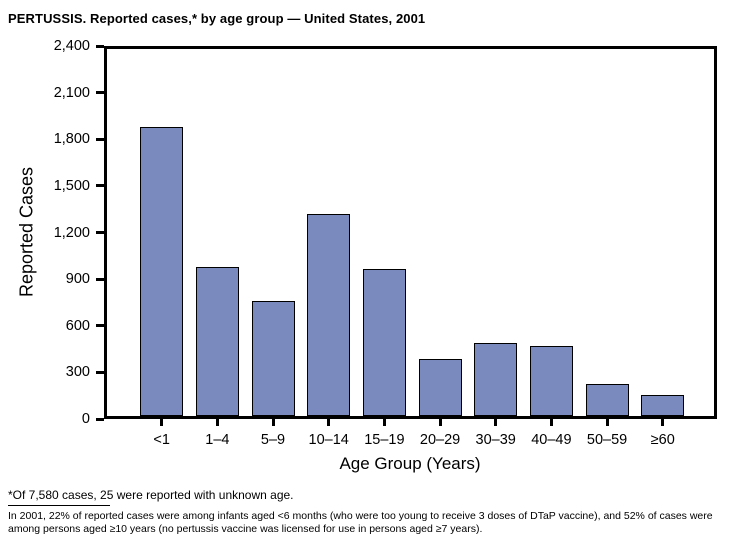  Describe the element at coordinates (77, 325) in the screenshot. I see `y-tick-label: 600` at that location.